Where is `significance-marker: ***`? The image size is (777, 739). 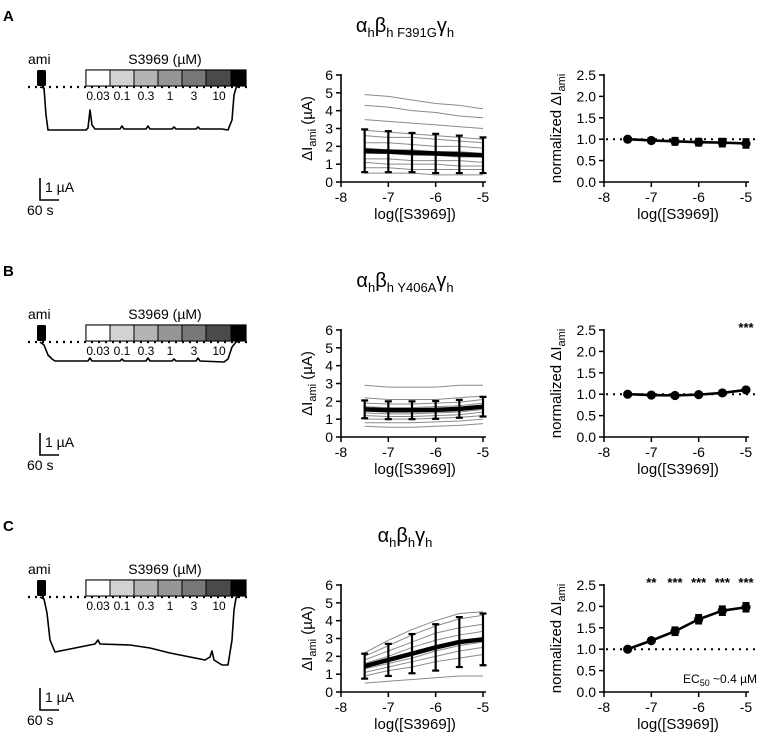
significance-marker: *** is located at coordinates (699, 582).